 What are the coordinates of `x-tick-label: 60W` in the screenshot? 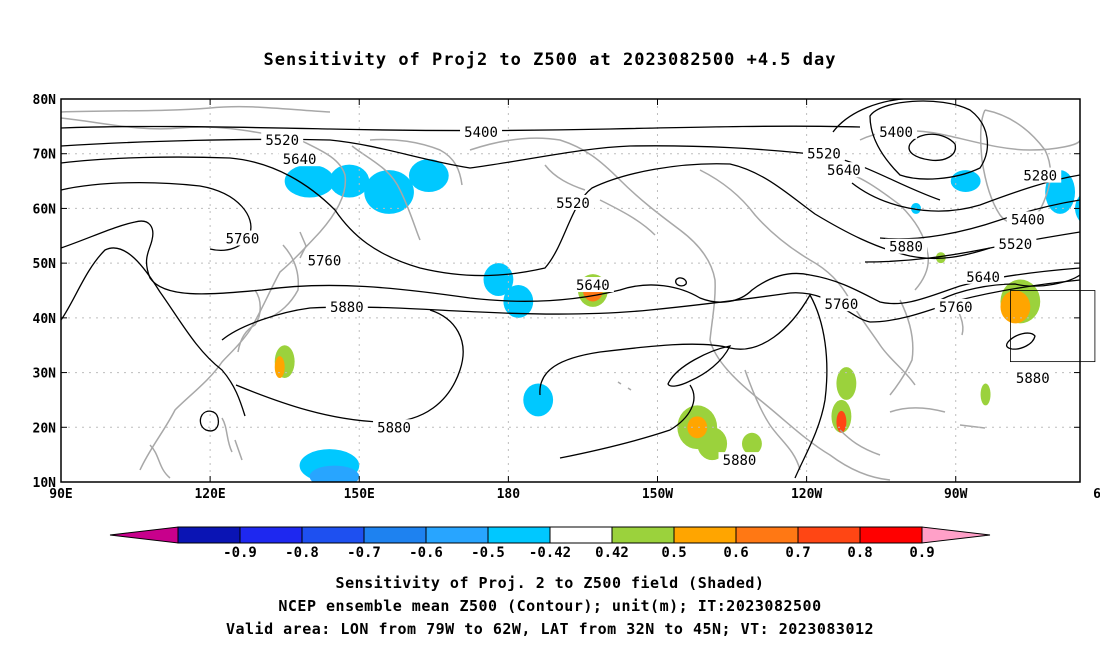 It's located at (1096, 494).